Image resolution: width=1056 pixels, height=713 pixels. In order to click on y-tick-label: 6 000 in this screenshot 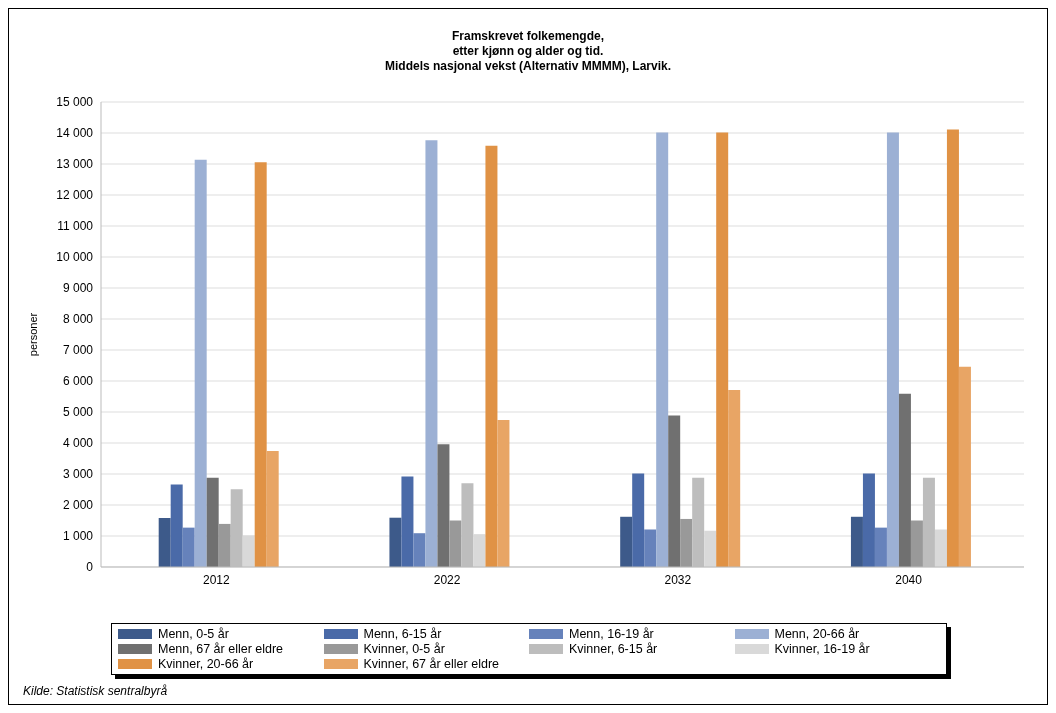, I will do `click(78, 381)`.